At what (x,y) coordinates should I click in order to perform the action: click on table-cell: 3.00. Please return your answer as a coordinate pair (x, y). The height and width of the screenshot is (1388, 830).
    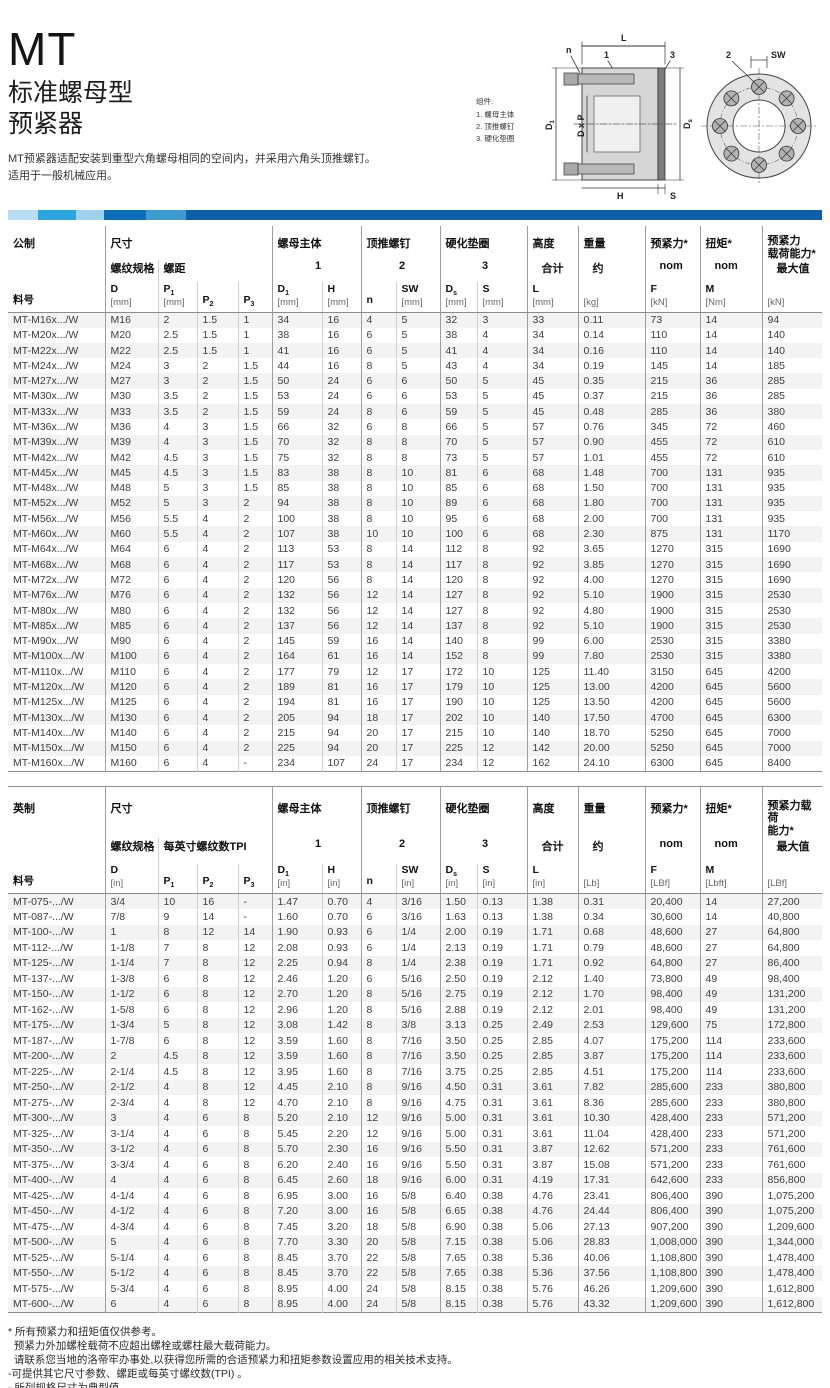
    Looking at the image, I should click on (341, 1196).